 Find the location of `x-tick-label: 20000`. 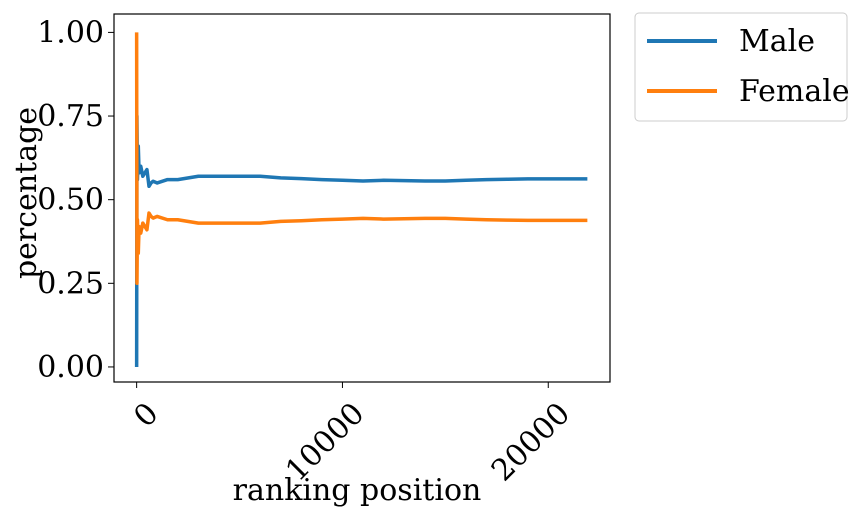

x-tick-label: 20000 is located at coordinates (531, 442).